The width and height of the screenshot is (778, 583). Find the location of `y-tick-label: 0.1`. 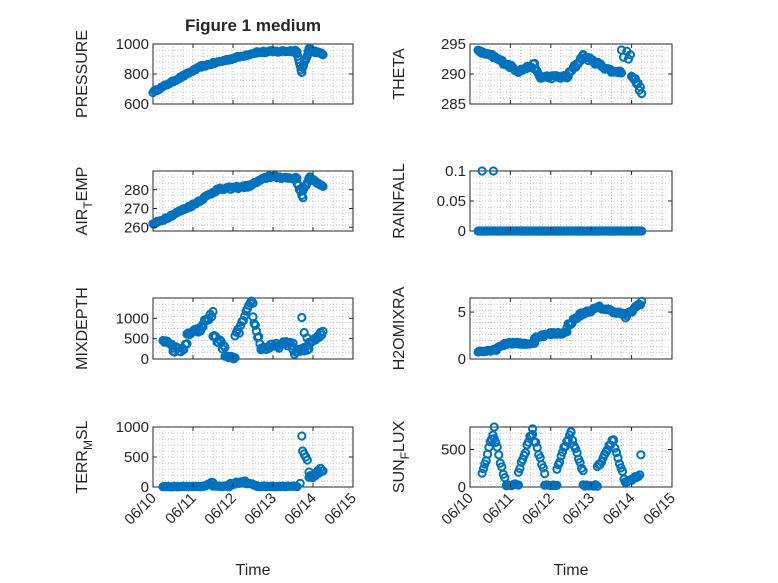

y-tick-label: 0.1 is located at coordinates (455, 171).